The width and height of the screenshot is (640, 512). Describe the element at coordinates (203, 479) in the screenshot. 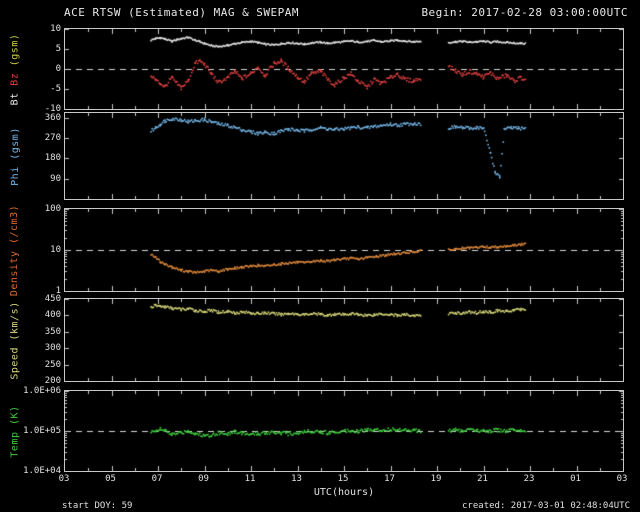

I see `x-tick-label: 09` at that location.